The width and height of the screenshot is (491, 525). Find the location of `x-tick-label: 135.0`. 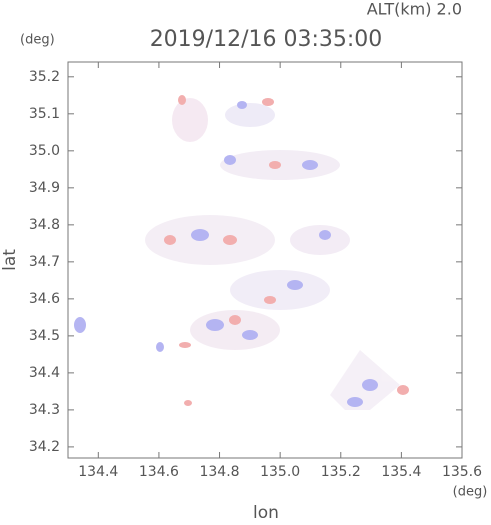

x-tick-label: 135.0 is located at coordinates (280, 472).